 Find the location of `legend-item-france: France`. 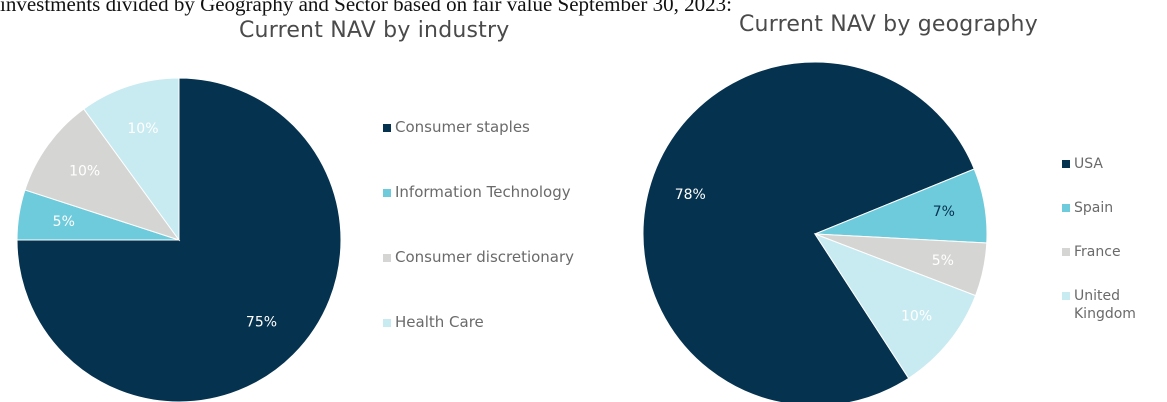

legend-item-france: France is located at coordinates (1113, 252).